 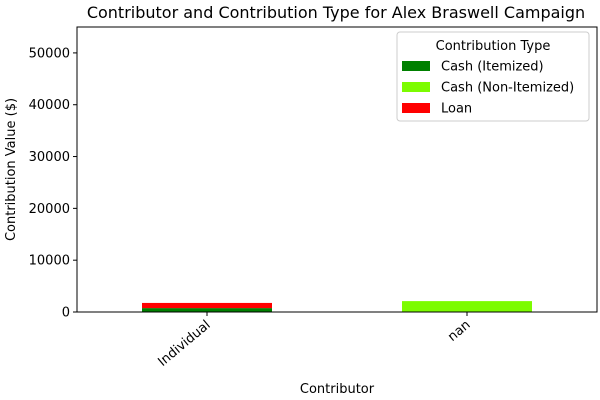 I want to click on x-axis-label: Contributor, so click(x=337, y=389).